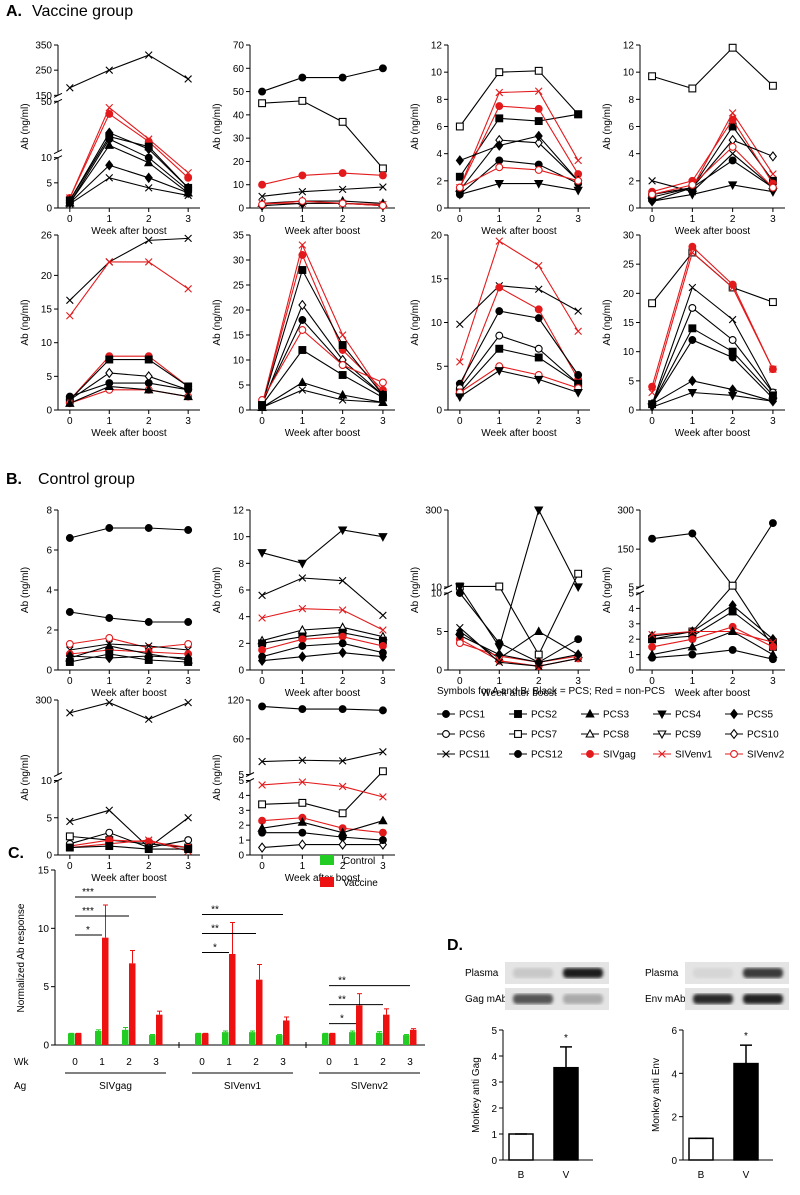 The width and height of the screenshot is (800, 1195). What do you see at coordinates (239, 115) in the screenshot?
I see `y-tick-label: 40` at bounding box center [239, 115].